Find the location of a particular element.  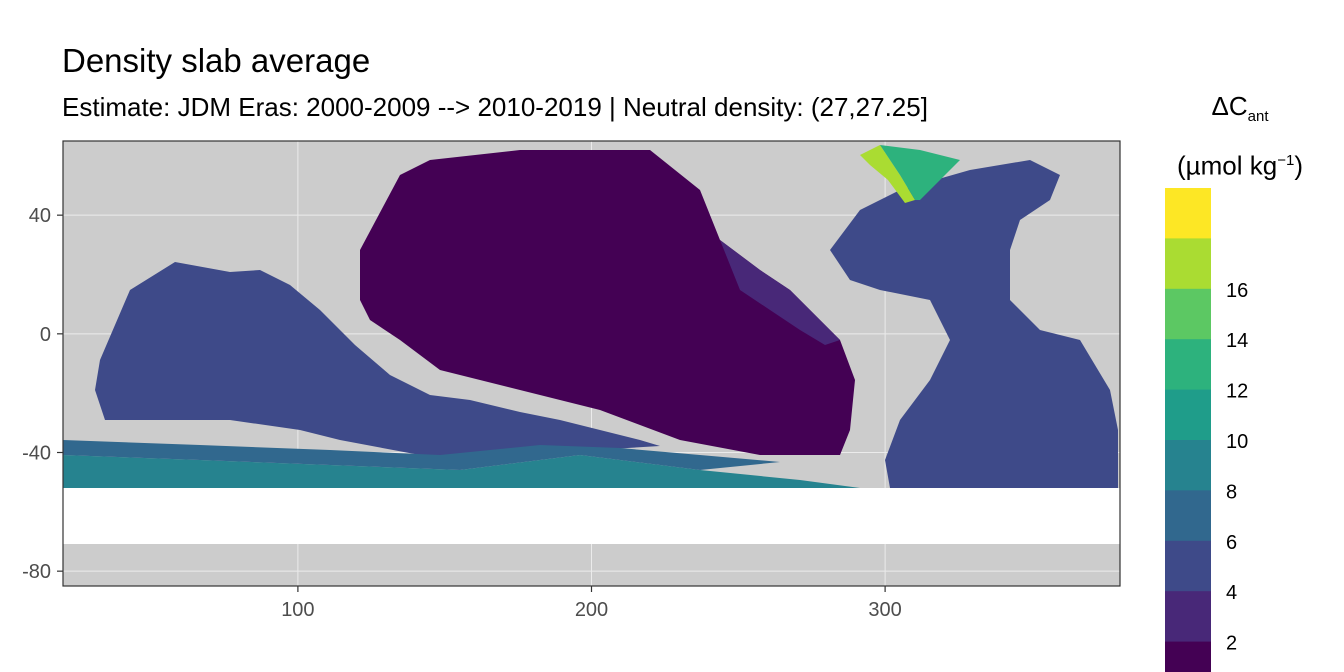

legend-label: 10 is located at coordinates (1237, 442).